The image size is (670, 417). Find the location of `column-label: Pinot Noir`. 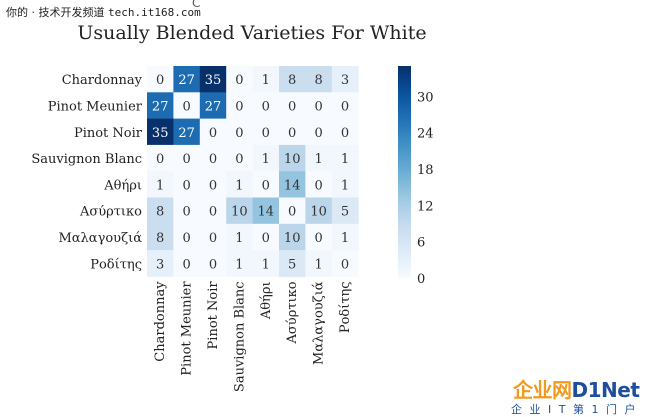

column-label: Pinot Noir is located at coordinates (213, 315).